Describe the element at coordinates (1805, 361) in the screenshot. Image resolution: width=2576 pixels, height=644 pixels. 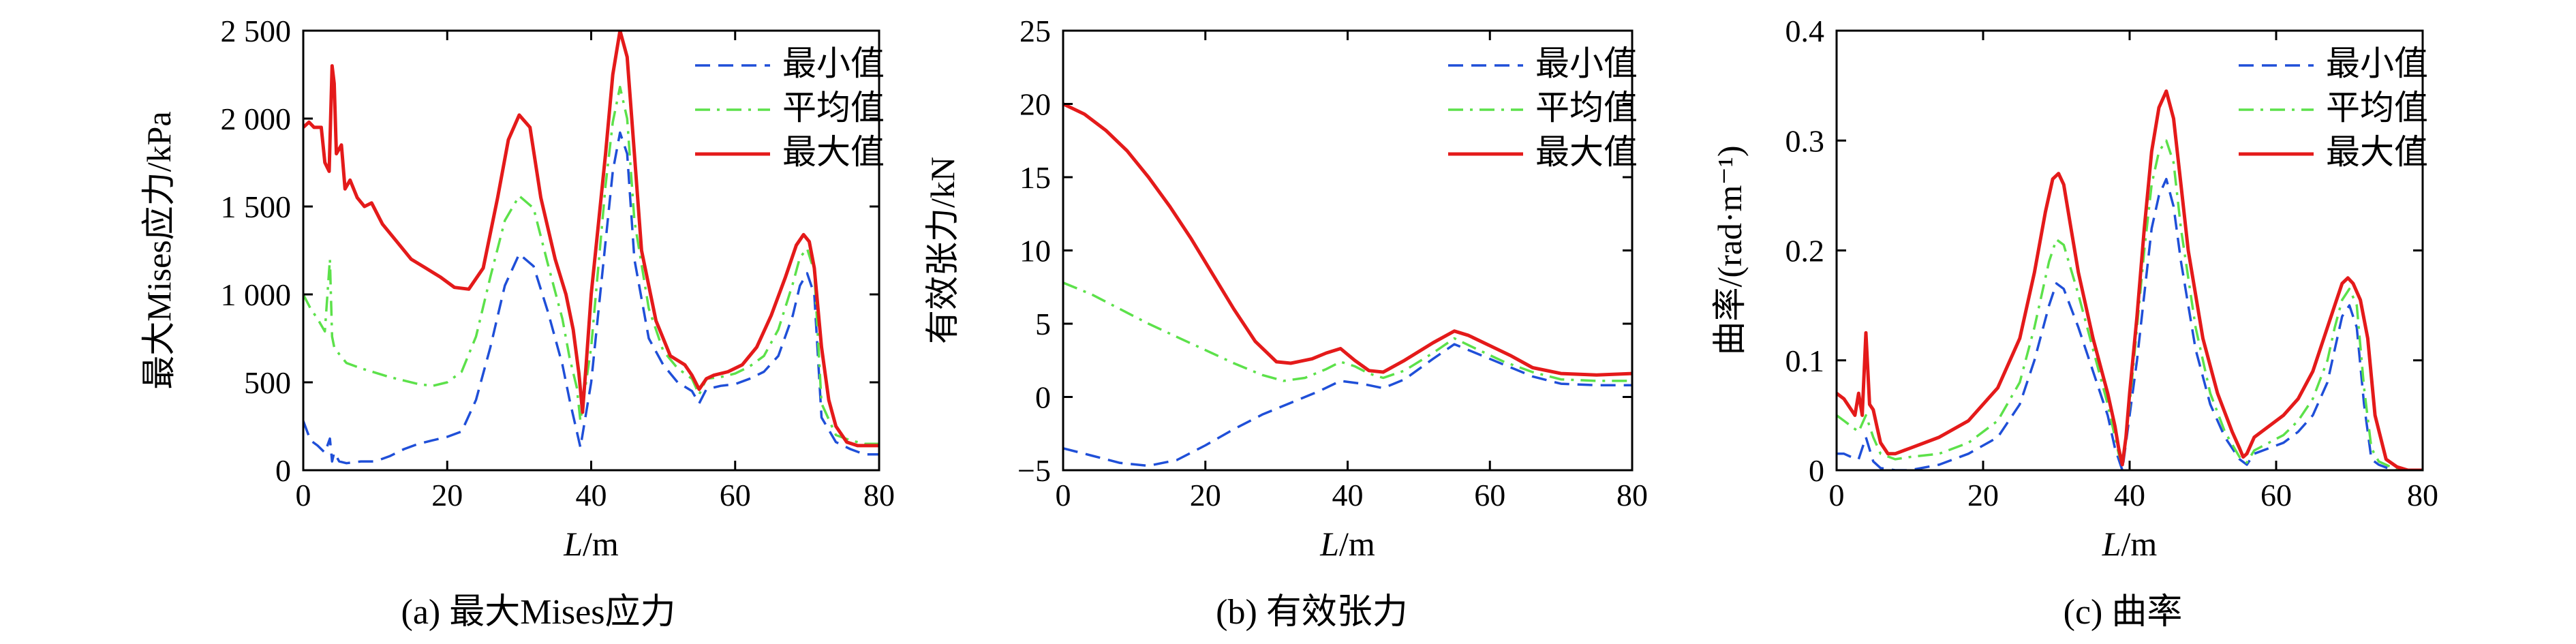
I see `y-tick-label: 0.1` at that location.